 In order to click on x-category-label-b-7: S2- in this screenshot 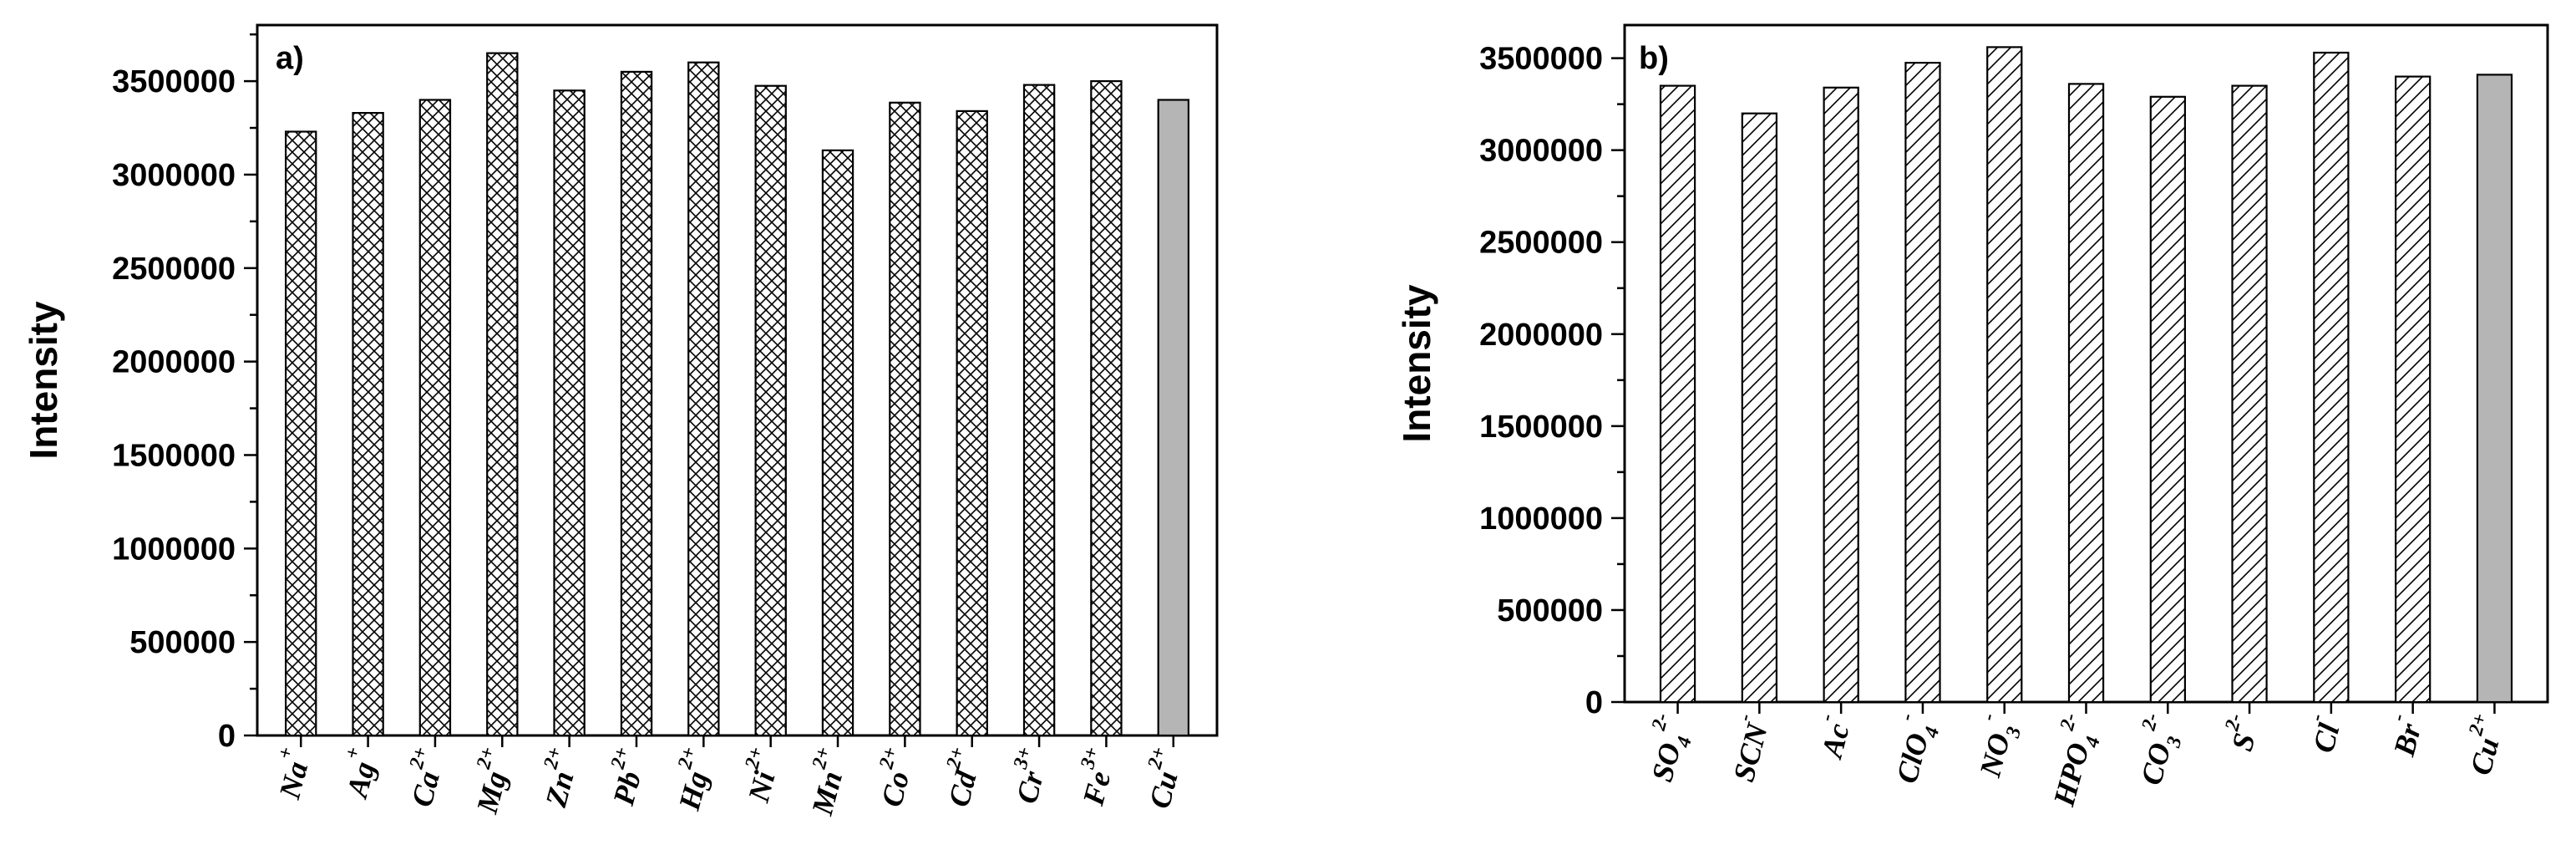, I will do `click(2241, 733)`.